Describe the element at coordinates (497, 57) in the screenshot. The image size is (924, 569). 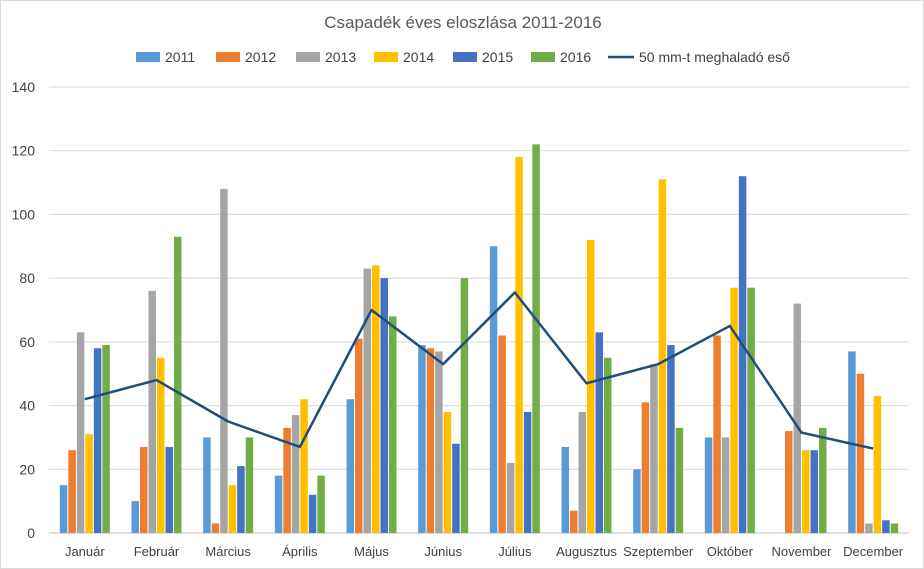
I see `legend-label: 2015` at that location.